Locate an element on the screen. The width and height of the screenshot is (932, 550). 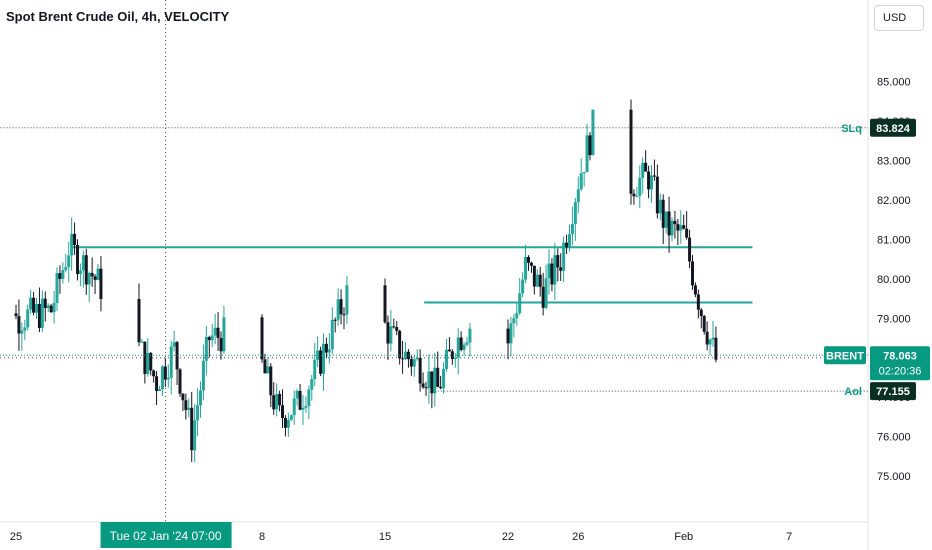
time-tick-label: 25 is located at coordinates (16, 537).